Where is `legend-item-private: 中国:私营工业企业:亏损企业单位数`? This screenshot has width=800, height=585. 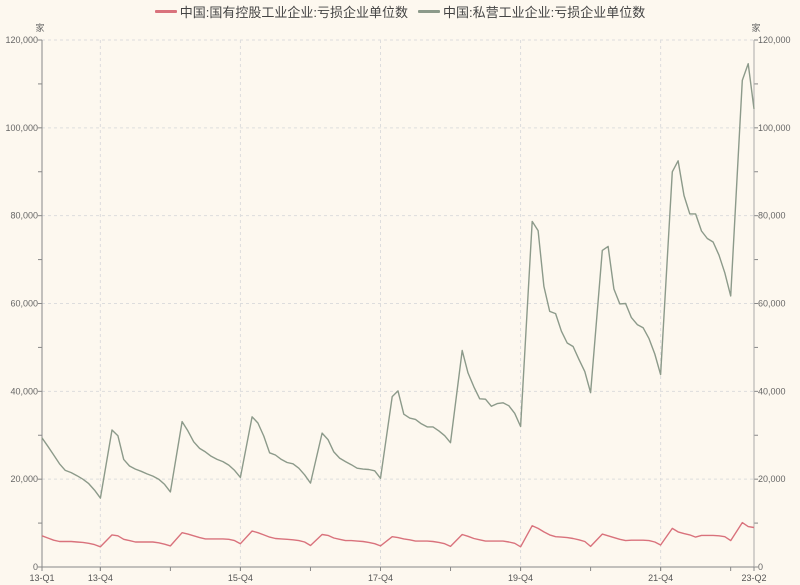 legend-item-private: 中国:私营工业企业:亏损企业单位数 is located at coordinates (531, 11).